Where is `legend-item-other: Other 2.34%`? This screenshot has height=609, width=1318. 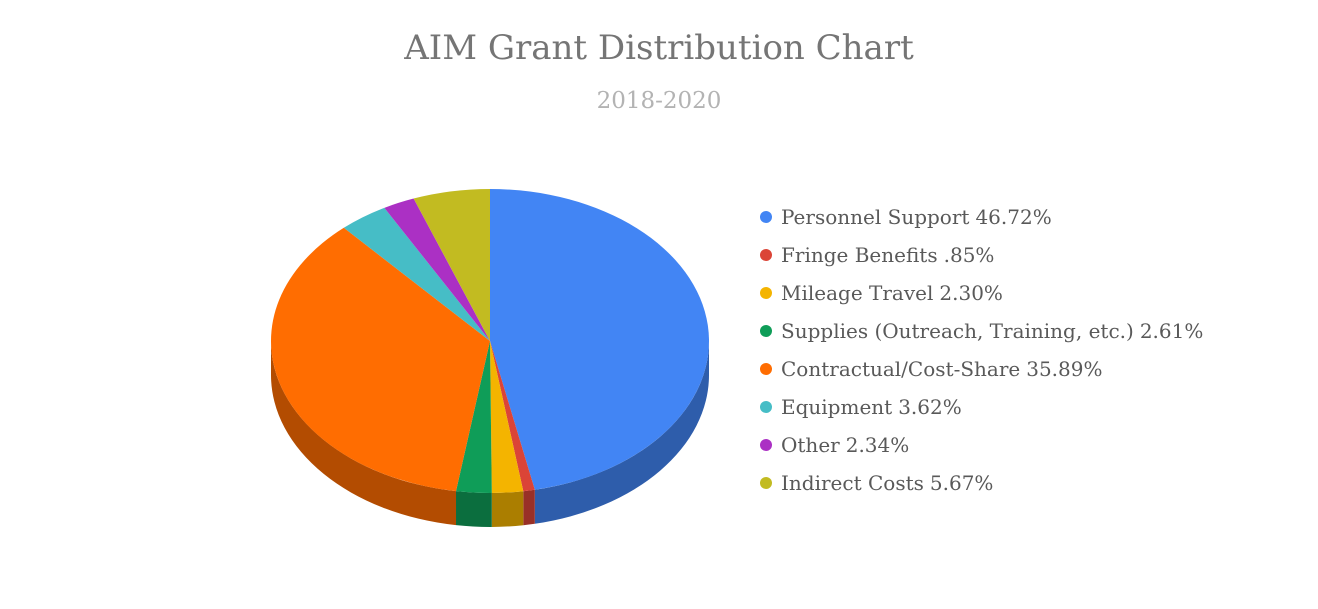
legend-item-other: Other 2.34% is located at coordinates (981, 445).